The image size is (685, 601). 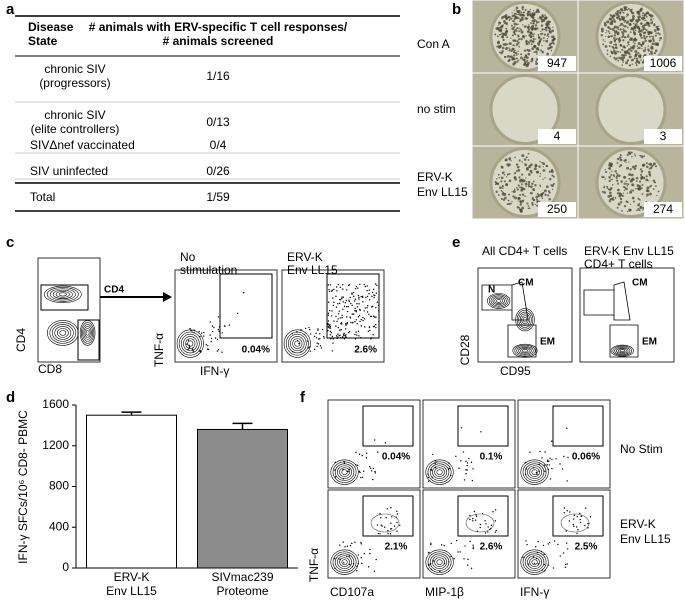 I want to click on plot-title: No, so click(x=188, y=257).